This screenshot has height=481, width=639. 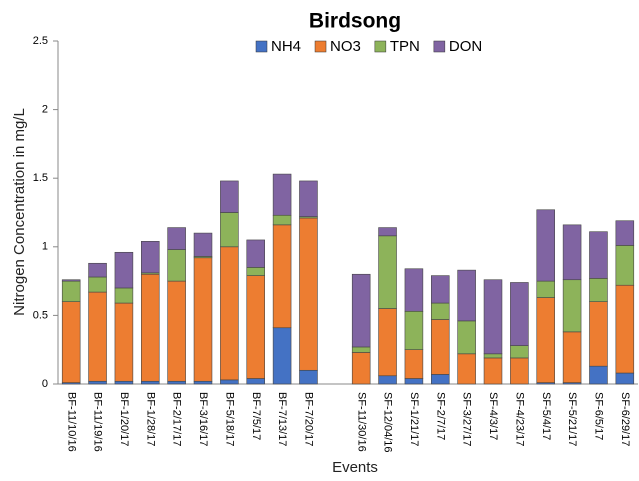 What do you see at coordinates (388, 422) in the screenshot?
I see `x-tick-label: SF-12/04/16` at bounding box center [388, 422].